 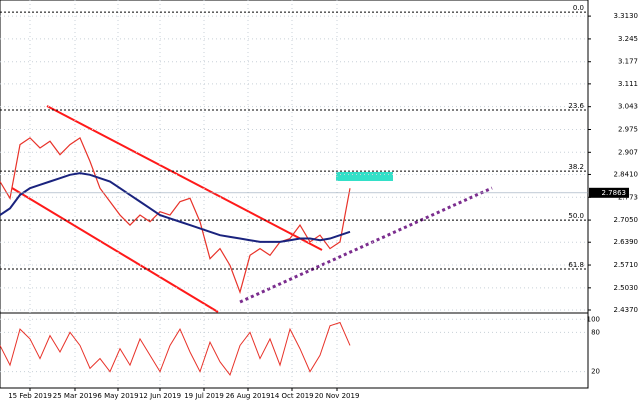 I want to click on y-tick-label: 2.6390, so click(x=626, y=242).